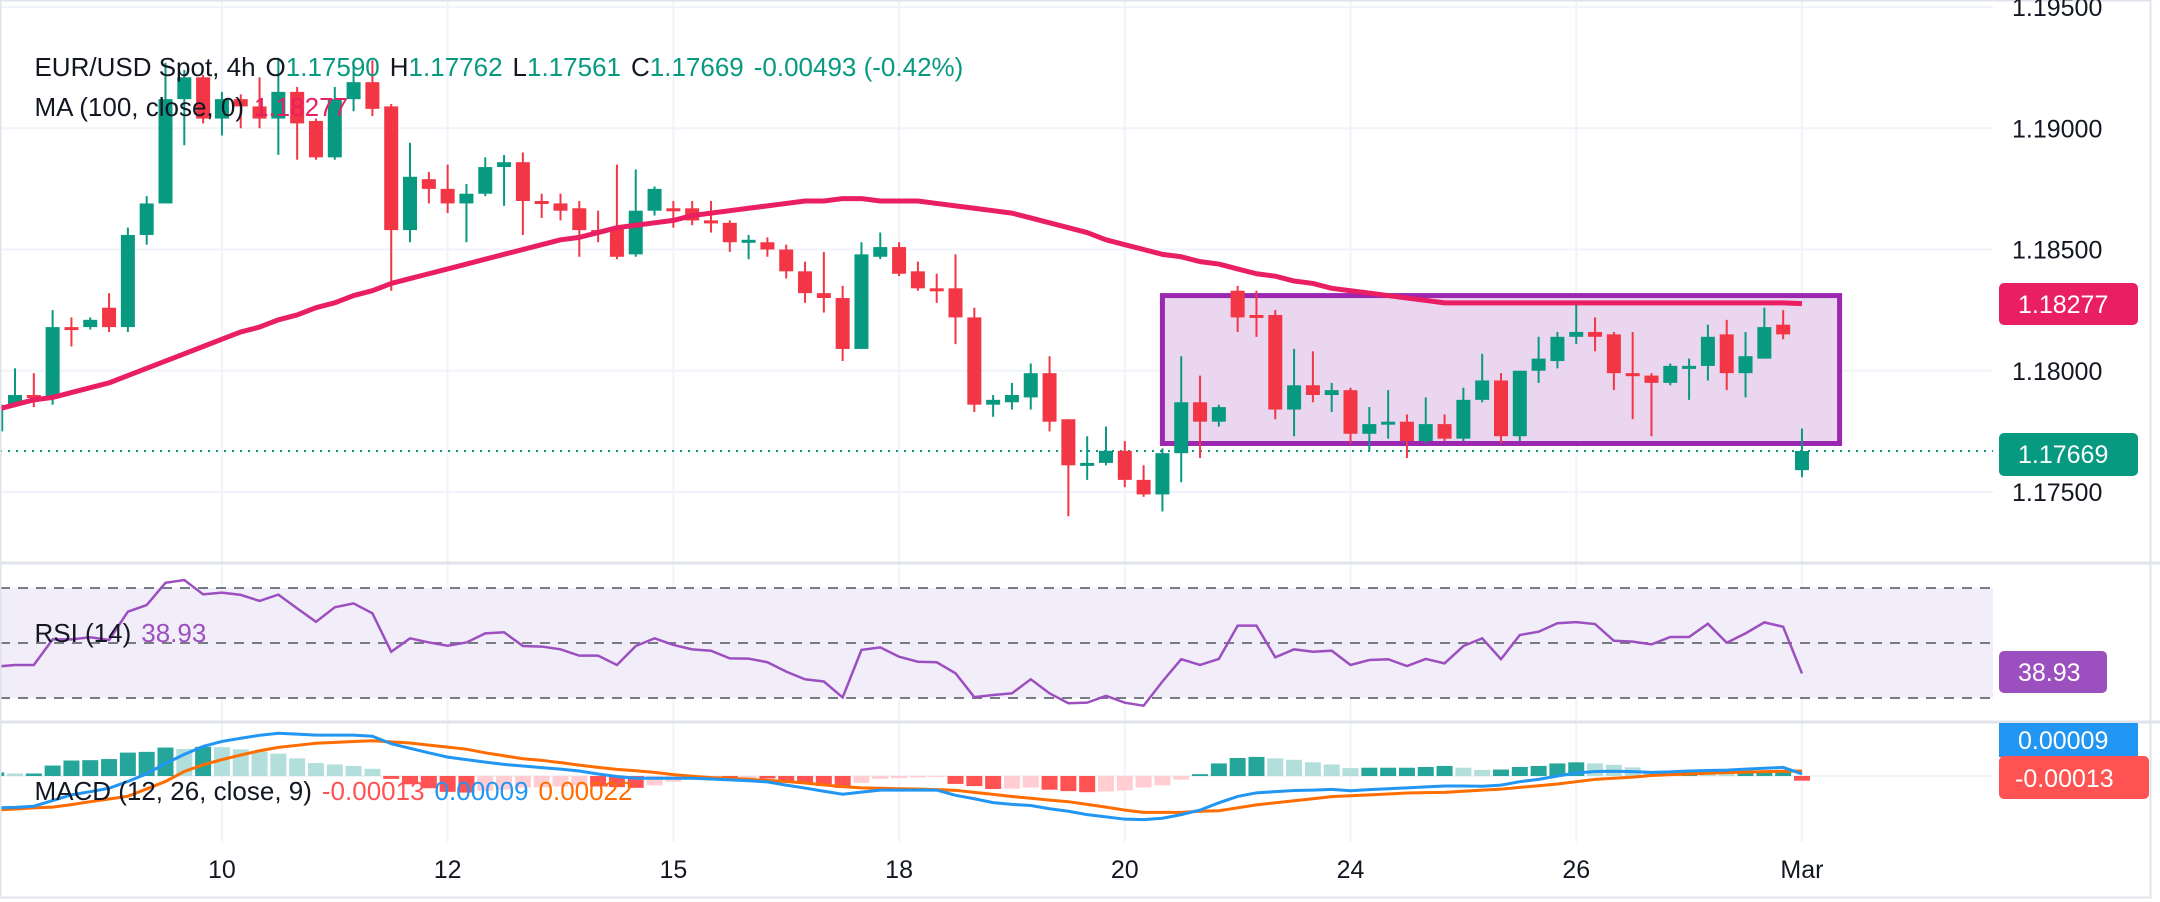 Image resolution: width=2160 pixels, height=902 pixels. I want to click on time-axis-label: Mar, so click(1801, 870).